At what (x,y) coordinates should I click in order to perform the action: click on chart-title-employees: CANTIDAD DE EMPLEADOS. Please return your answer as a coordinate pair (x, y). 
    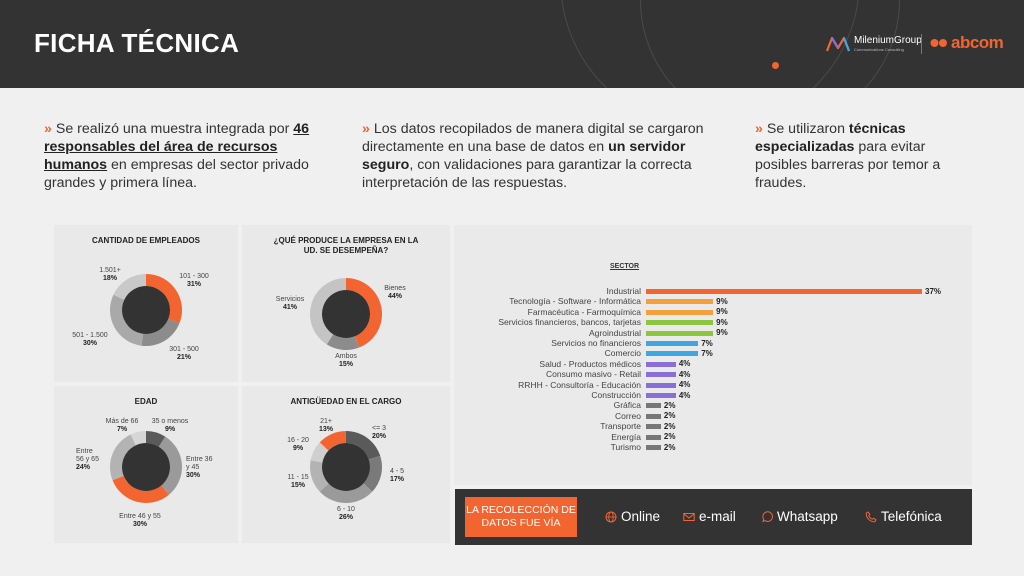
    Looking at the image, I should click on (145, 240).